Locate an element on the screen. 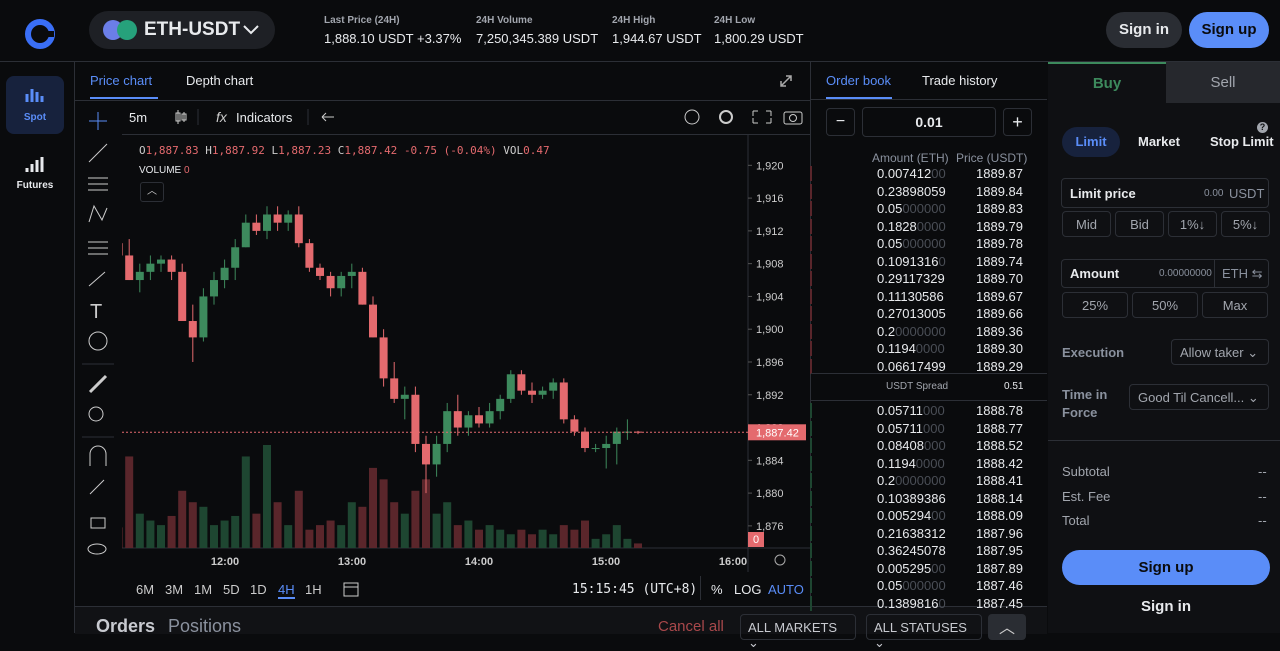 The width and height of the screenshot is (1280, 651). percent-toggle: % is located at coordinates (717, 589).